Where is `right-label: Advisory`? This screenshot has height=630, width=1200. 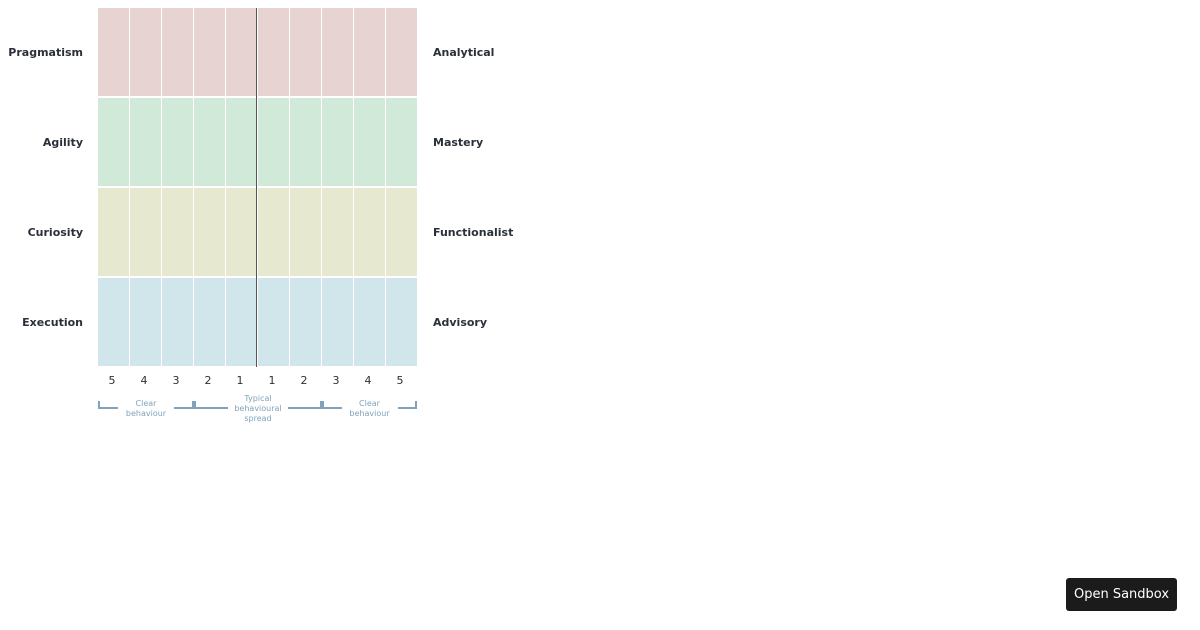 right-label: Advisory is located at coordinates (460, 322).